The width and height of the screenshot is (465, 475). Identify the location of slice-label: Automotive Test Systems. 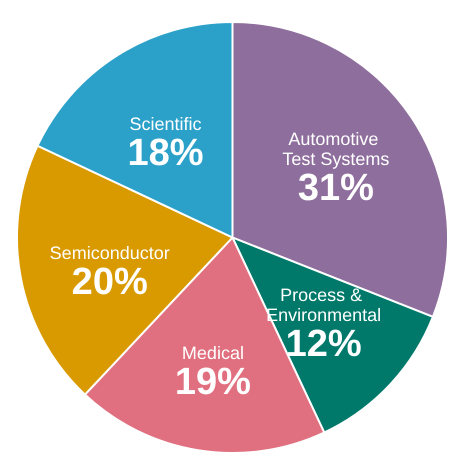
(336, 149).